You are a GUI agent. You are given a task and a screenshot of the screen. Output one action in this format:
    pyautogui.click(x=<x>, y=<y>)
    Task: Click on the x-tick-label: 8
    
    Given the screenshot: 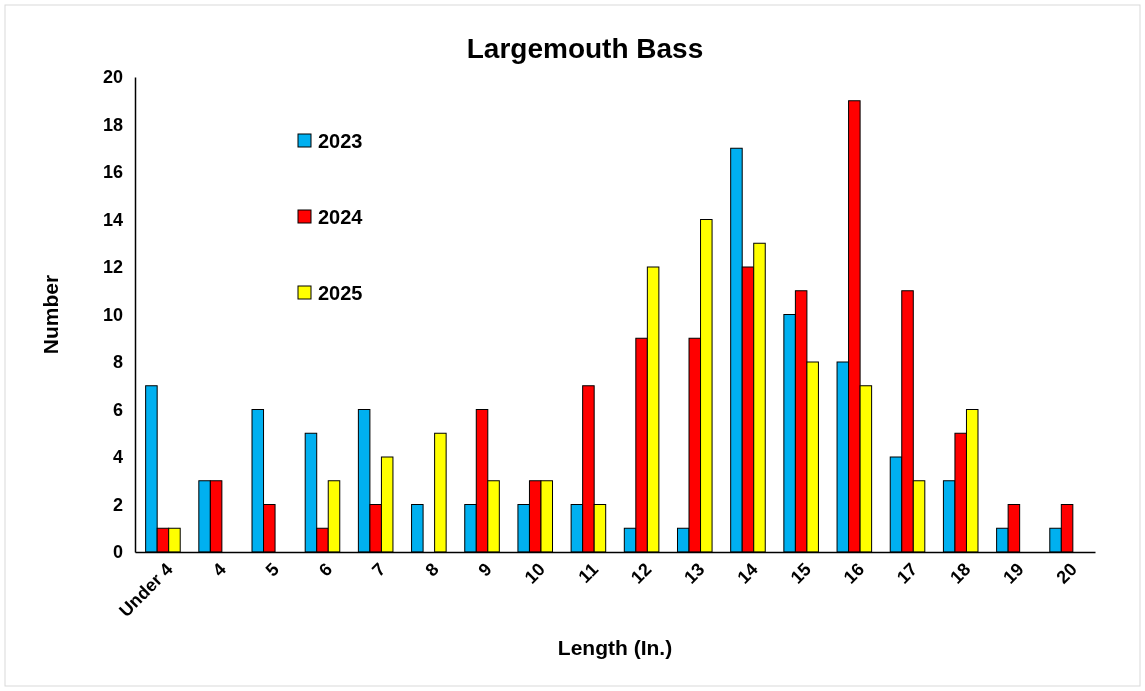 What is the action you would take?
    pyautogui.click(x=432, y=570)
    